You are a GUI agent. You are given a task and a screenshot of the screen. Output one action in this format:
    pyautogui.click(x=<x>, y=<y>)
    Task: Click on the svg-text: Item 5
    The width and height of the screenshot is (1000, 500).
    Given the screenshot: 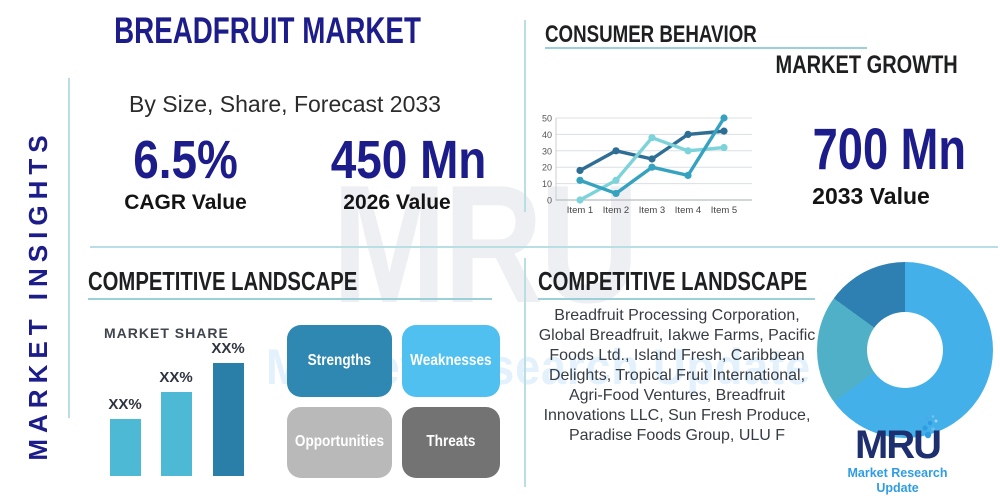 What is the action you would take?
    pyautogui.click(x=724, y=210)
    